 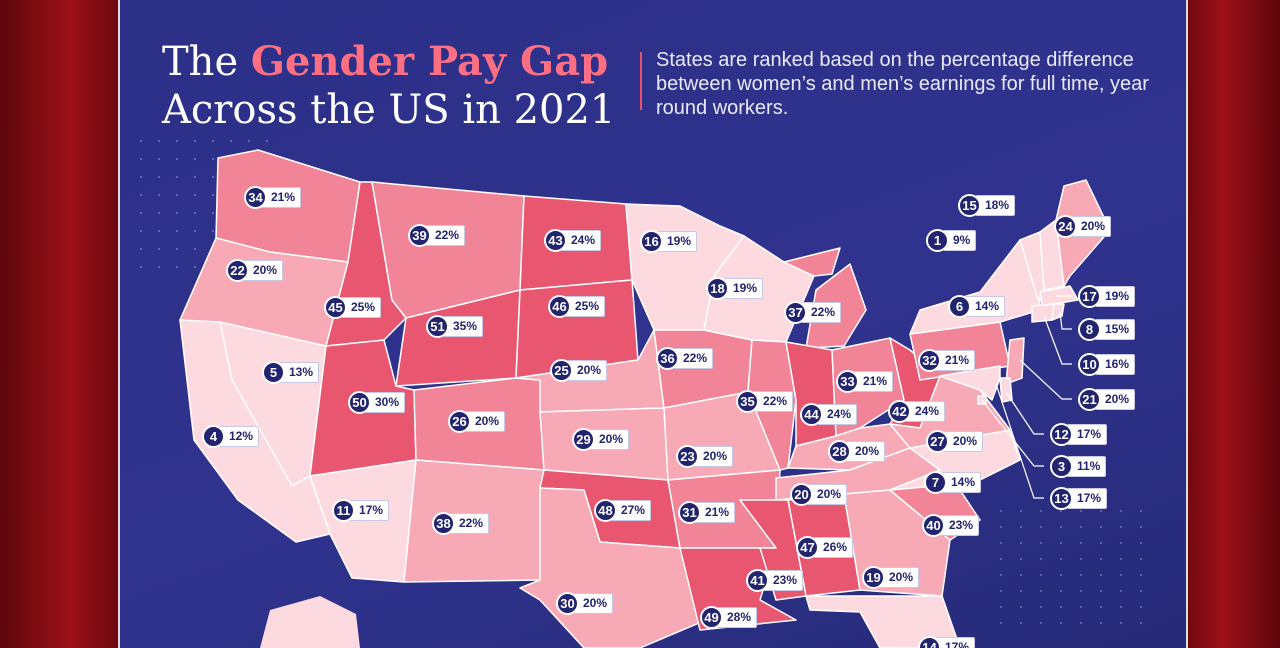 What do you see at coordinates (463, 326) in the screenshot?
I see `gap-label: 35%` at bounding box center [463, 326].